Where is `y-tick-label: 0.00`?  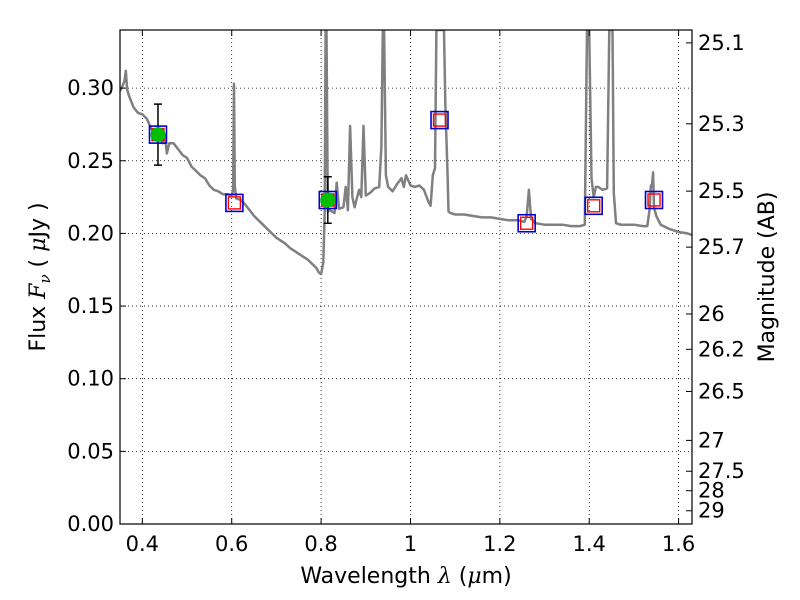
y-tick-label: 0.00 is located at coordinates (90, 524).